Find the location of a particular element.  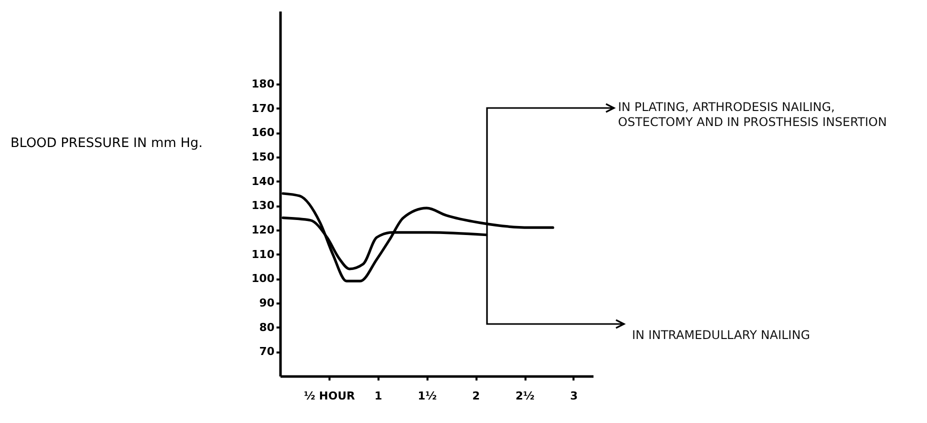

y-tick-label: 160 is located at coordinates (263, 133).